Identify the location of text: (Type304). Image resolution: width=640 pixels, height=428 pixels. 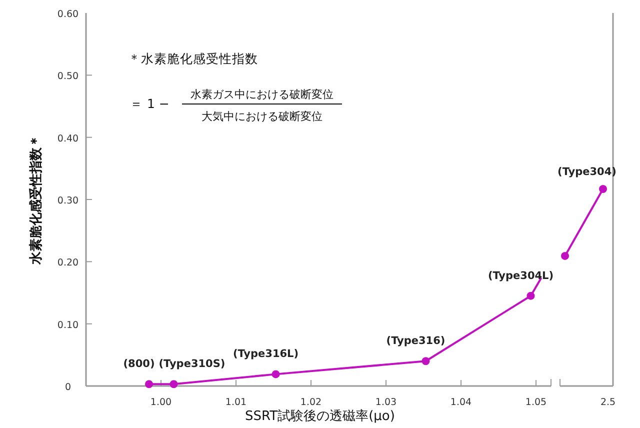
(587, 172).